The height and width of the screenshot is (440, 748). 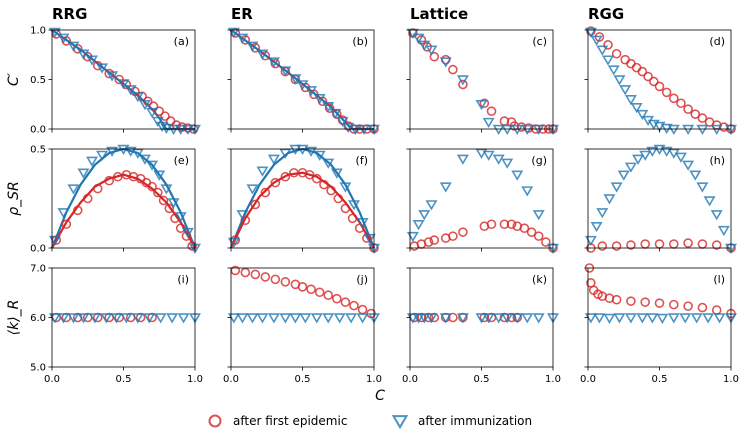 What do you see at coordinates (660, 199) in the screenshot?
I see `panel-h: (h)` at bounding box center [660, 199].